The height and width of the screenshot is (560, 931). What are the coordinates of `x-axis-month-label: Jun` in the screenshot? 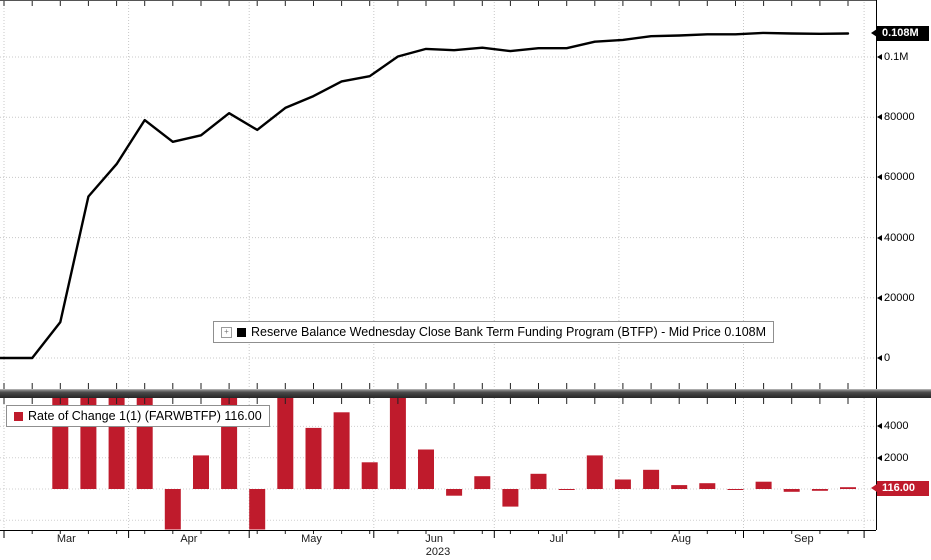 It's located at (434, 539).